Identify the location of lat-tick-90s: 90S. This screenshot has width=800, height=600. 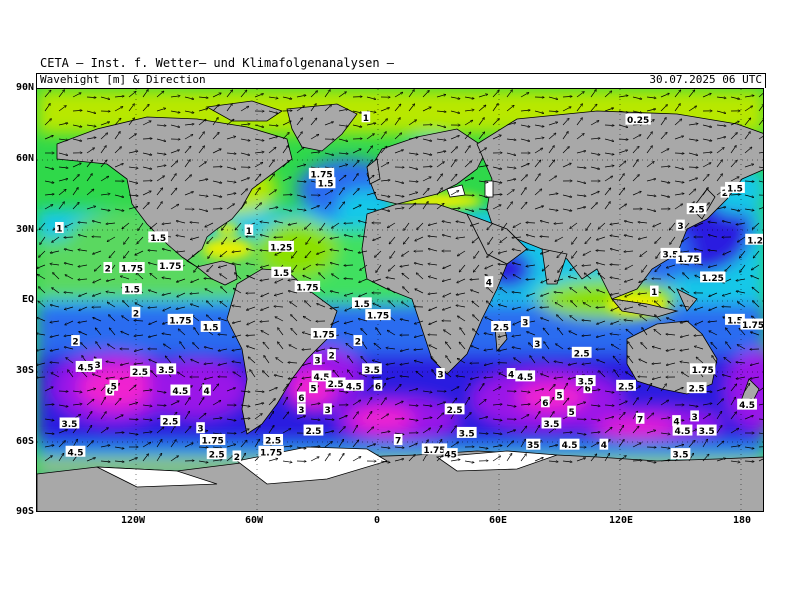
(24, 511).